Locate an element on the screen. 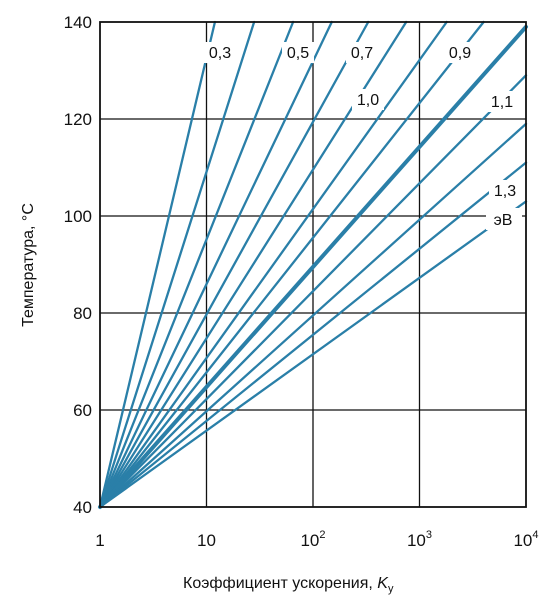 This screenshot has width=550, height=610. y-tick-label: 100 is located at coordinates (78, 216).